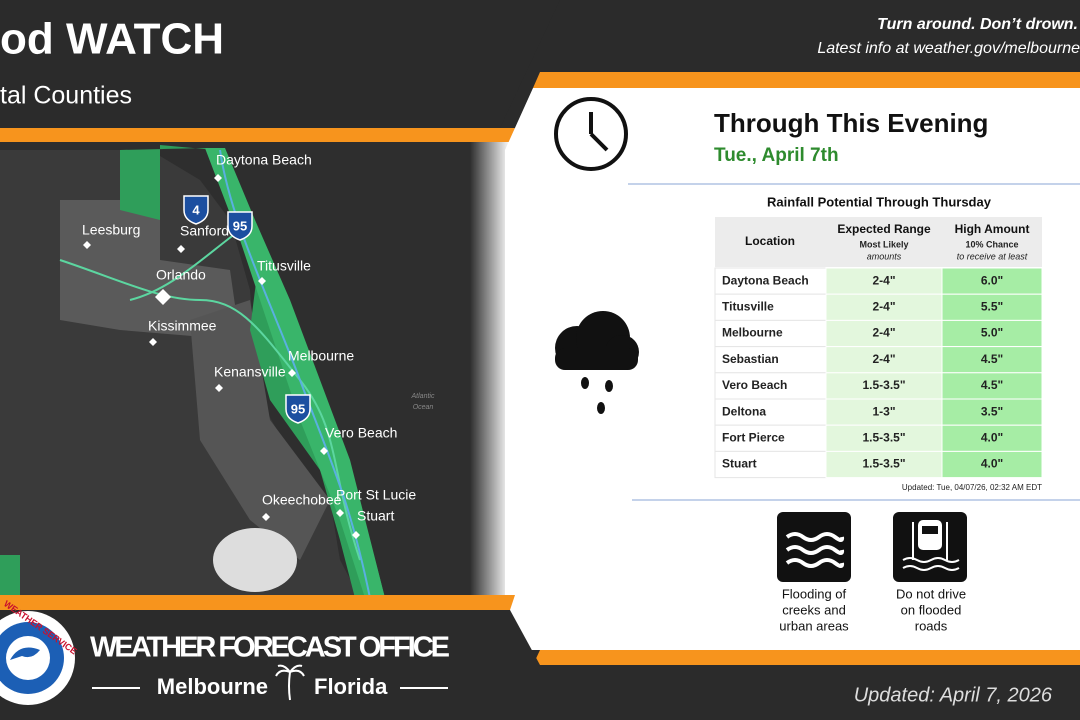 This screenshot has height=720, width=1080. I want to click on city-label: Titusville, so click(284, 266).